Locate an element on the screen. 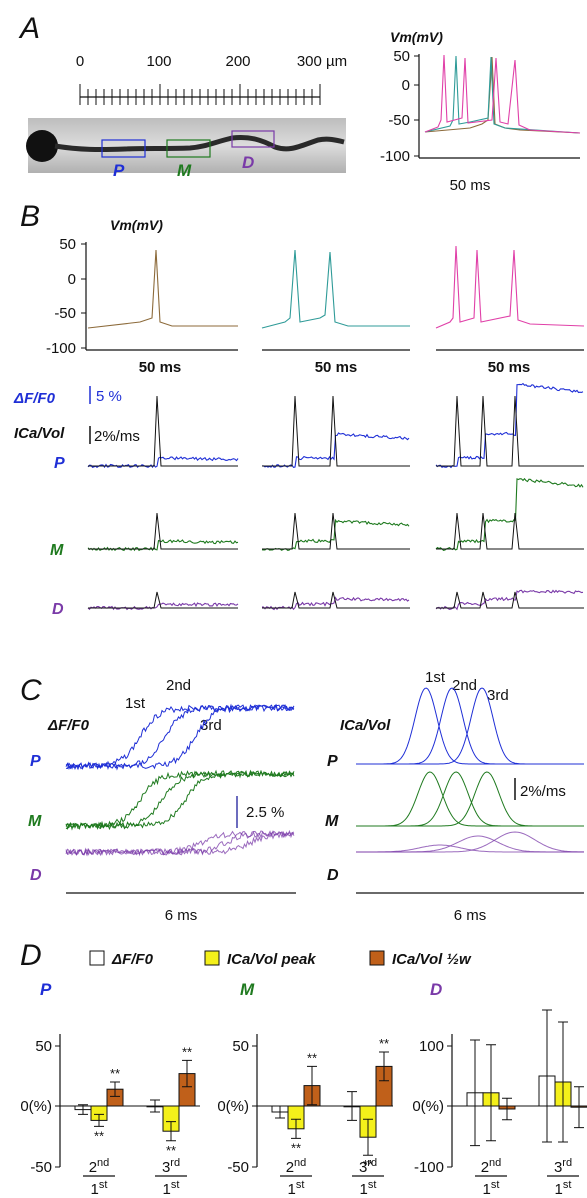  vm-axis-label: Vm(mV) is located at coordinates (416, 37).